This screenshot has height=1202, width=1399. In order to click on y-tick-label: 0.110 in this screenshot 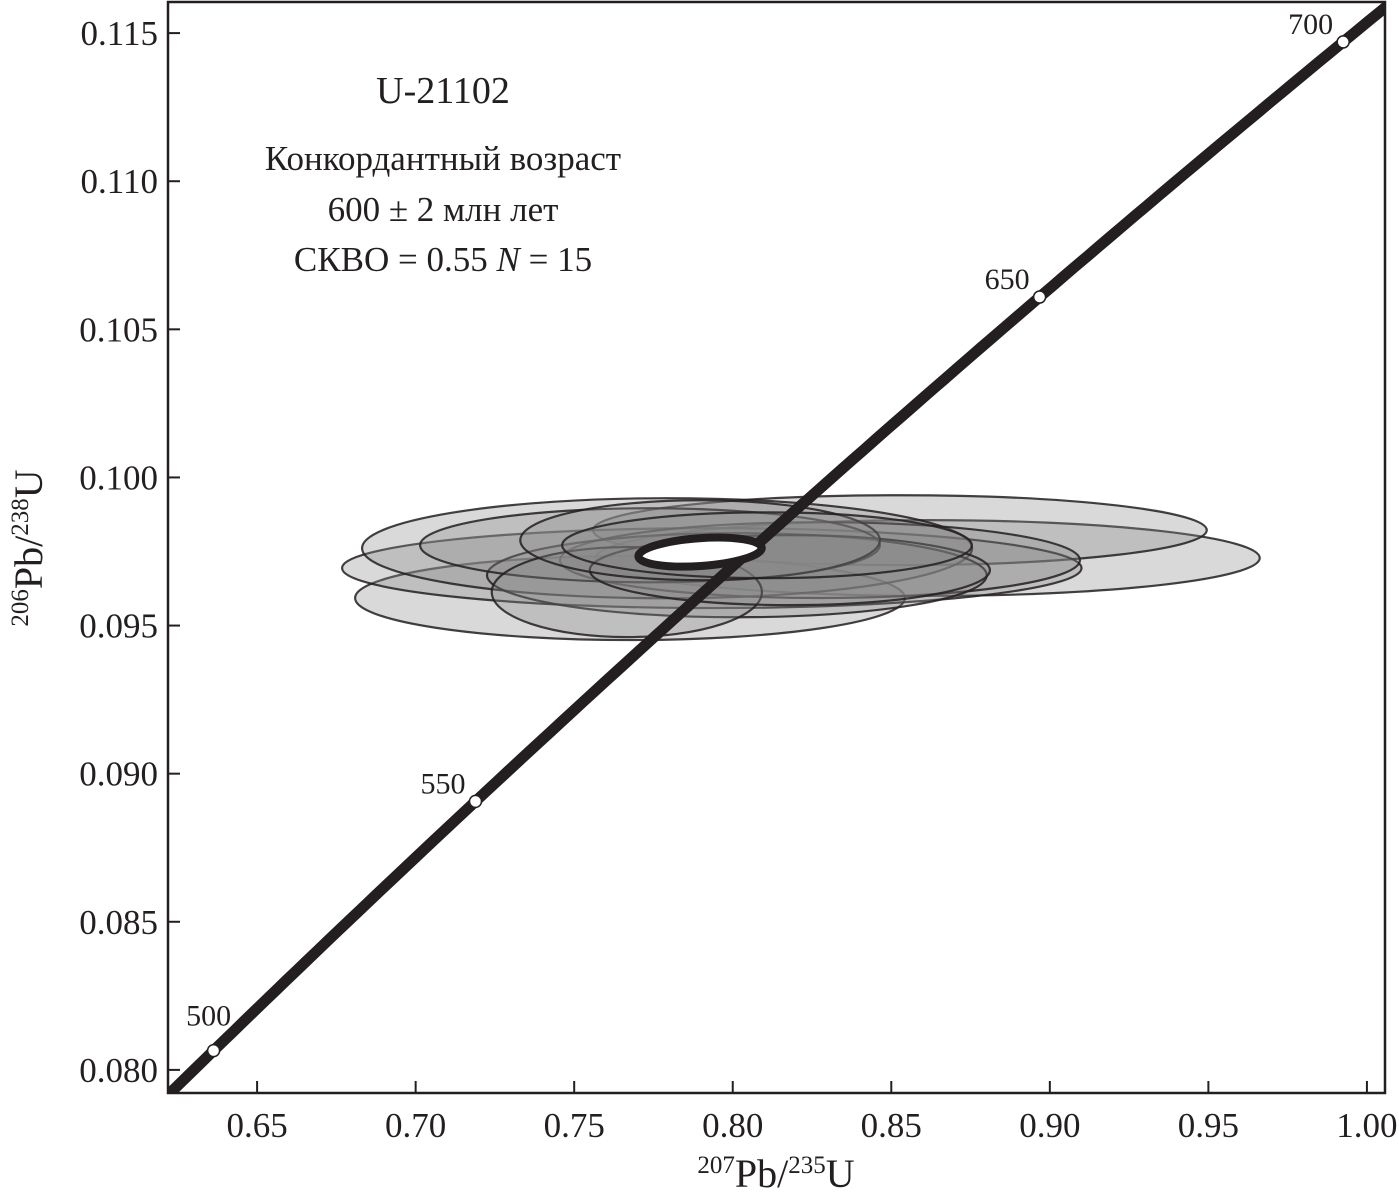, I will do `click(119, 181)`.